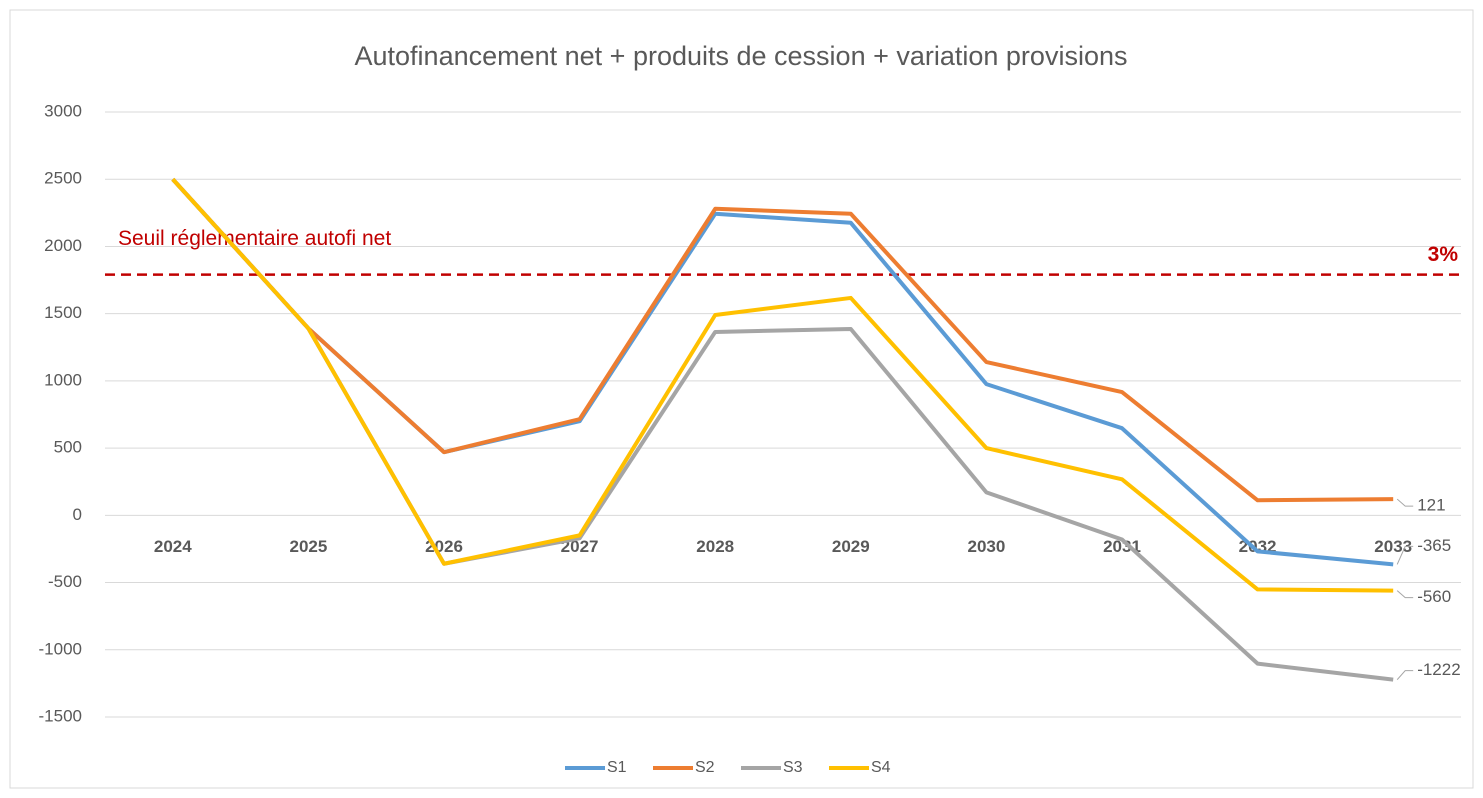 The height and width of the screenshot is (798, 1483). I want to click on legend-label: S4, so click(881, 767).